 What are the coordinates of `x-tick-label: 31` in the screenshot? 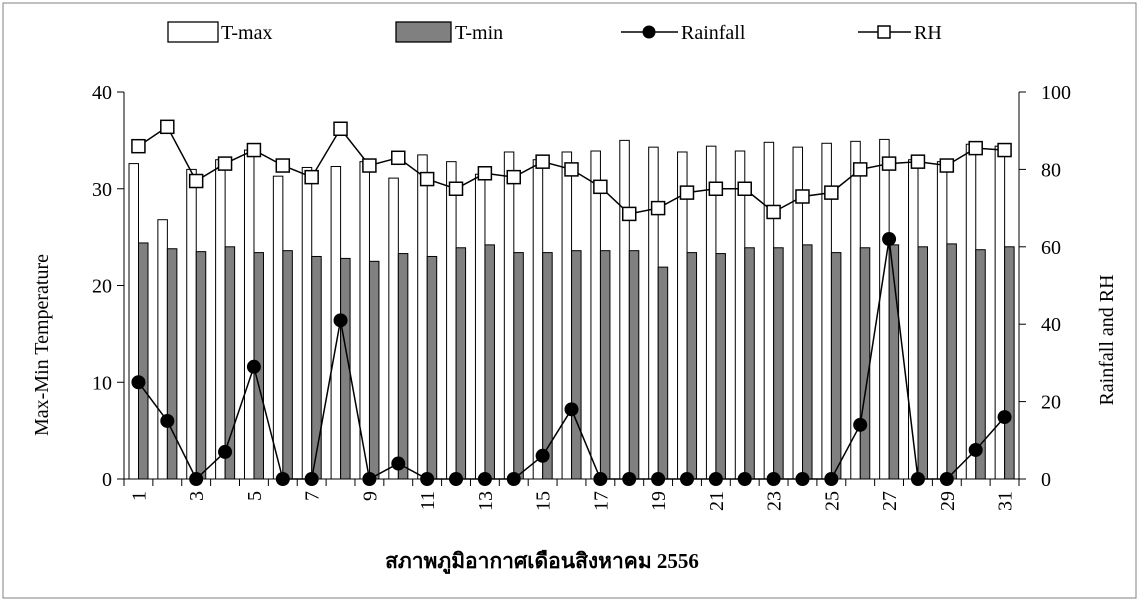 It's located at (1006, 501).